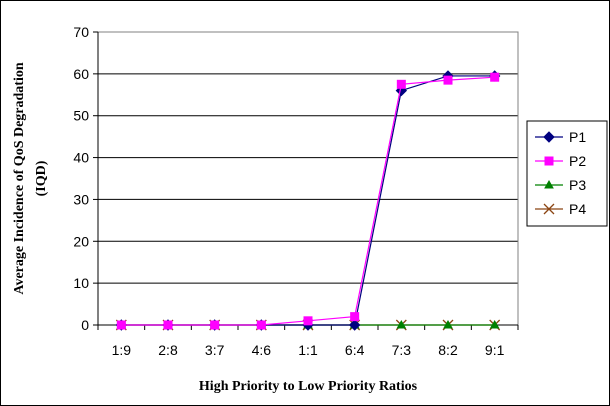  Describe the element at coordinates (355, 350) in the screenshot. I see `x-tick-label-6-4: 6:4` at that location.